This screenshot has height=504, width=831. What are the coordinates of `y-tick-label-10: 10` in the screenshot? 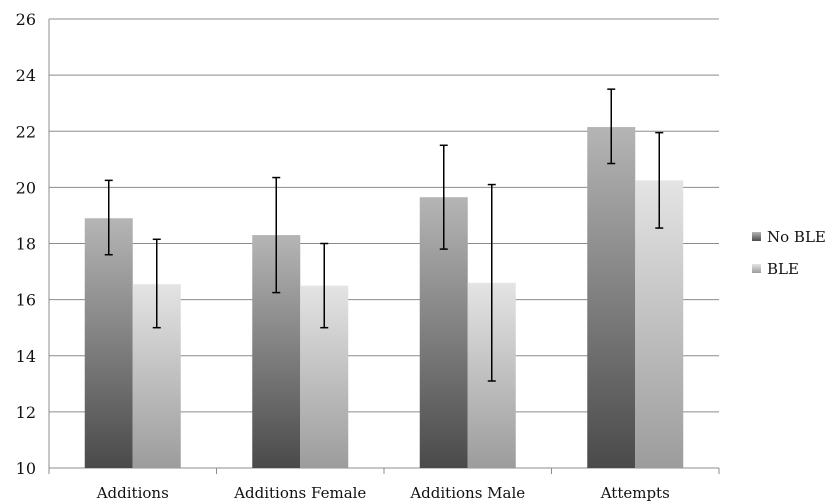 It's located at (26, 468).